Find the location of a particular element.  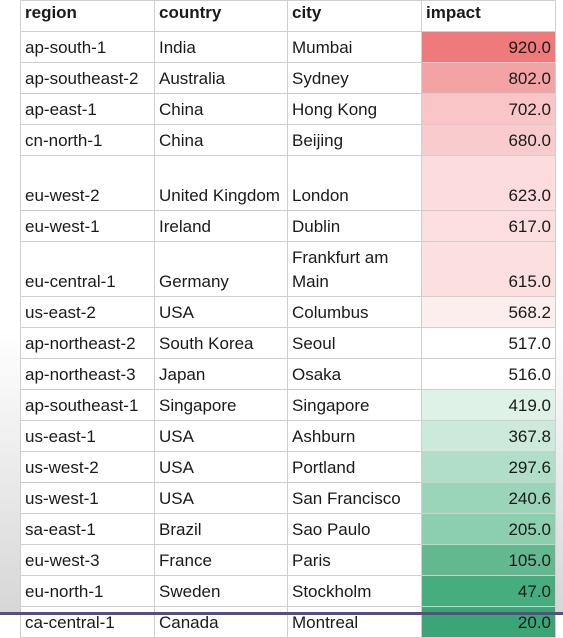

region-cell: eu-west-1 is located at coordinates (87, 226).